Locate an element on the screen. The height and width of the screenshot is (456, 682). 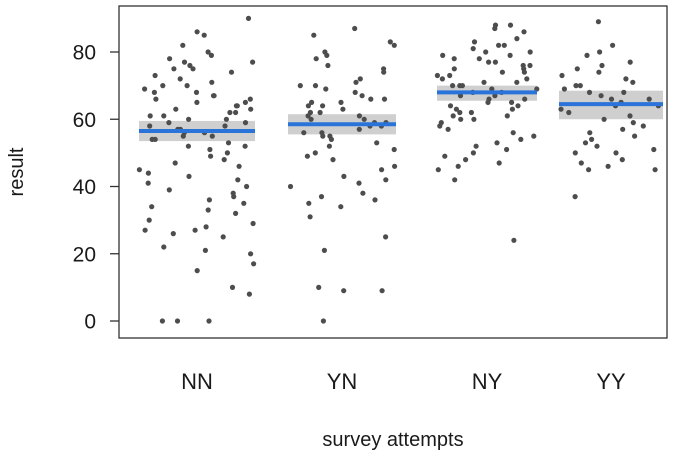
y-tick-label: 0 is located at coordinates (90, 322).